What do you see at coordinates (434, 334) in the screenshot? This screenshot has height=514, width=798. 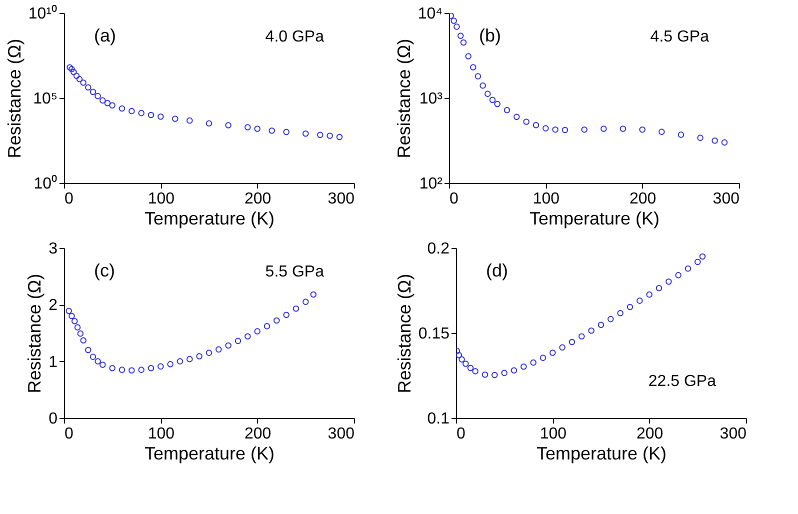 I see `y-tick-label: 0.15` at bounding box center [434, 334].